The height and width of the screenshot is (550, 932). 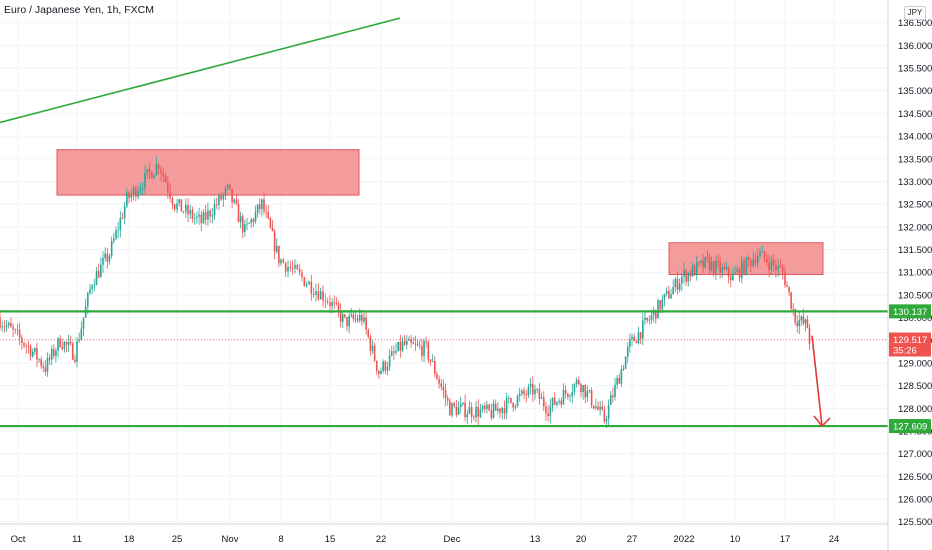 I want to click on x-tick-label: 20, so click(x=581, y=539).